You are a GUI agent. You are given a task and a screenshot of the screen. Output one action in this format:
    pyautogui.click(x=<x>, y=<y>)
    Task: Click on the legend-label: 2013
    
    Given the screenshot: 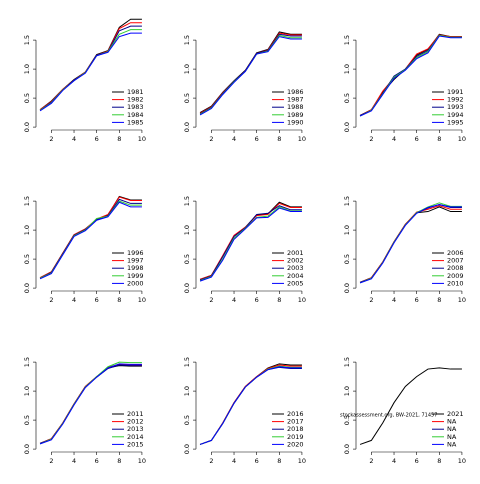 What is the action you would take?
    pyautogui.click(x=135, y=429)
    